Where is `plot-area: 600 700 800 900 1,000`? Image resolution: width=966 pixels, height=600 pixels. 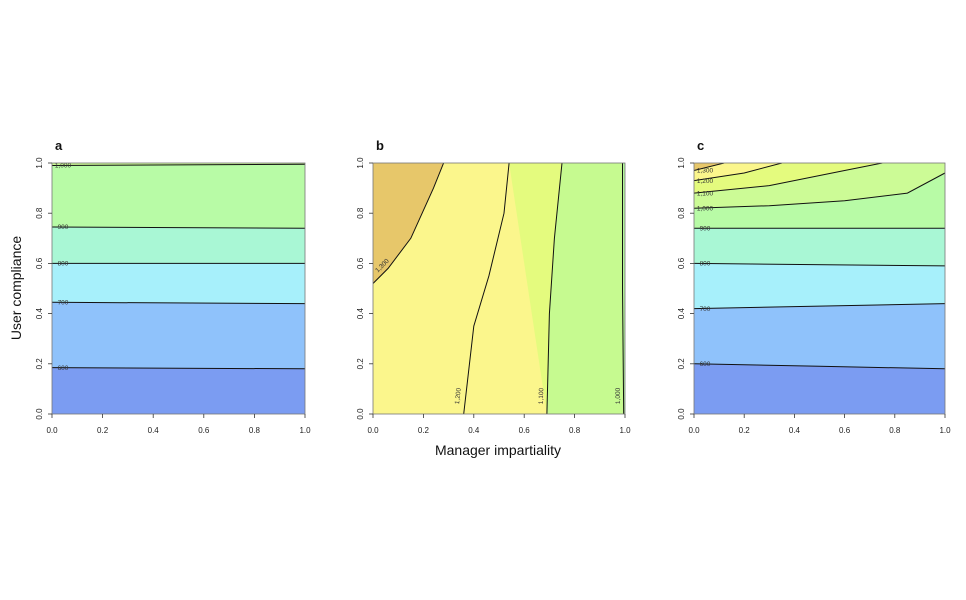
plot-area: 600 700 800 900 1,000 is located at coordinates (178, 288).